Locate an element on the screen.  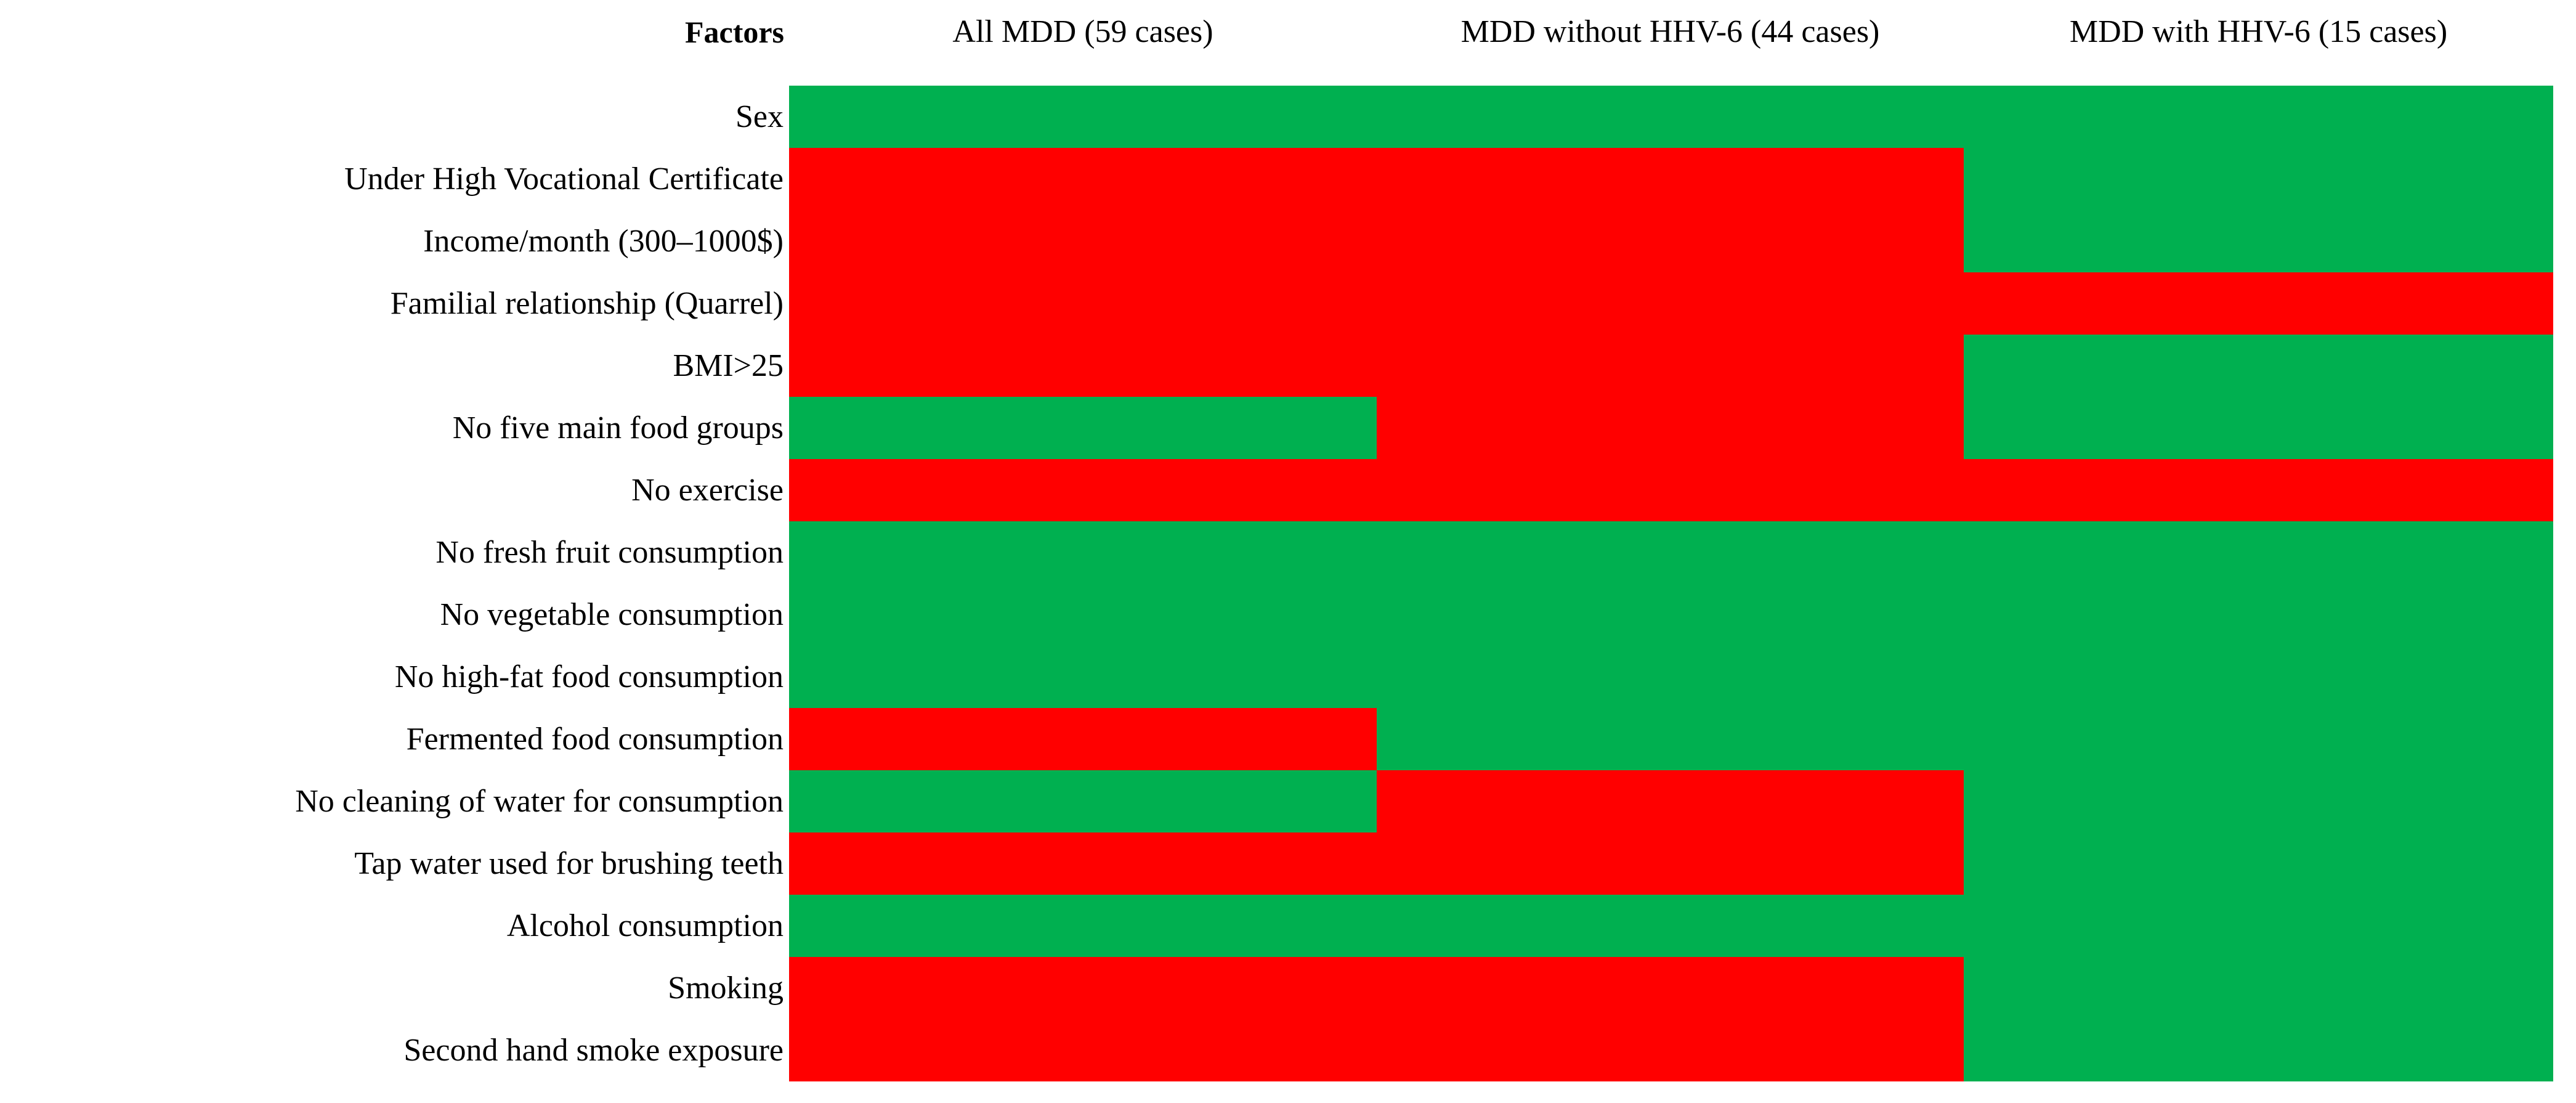
row-label: Alcohol consumption is located at coordinates (645, 925).